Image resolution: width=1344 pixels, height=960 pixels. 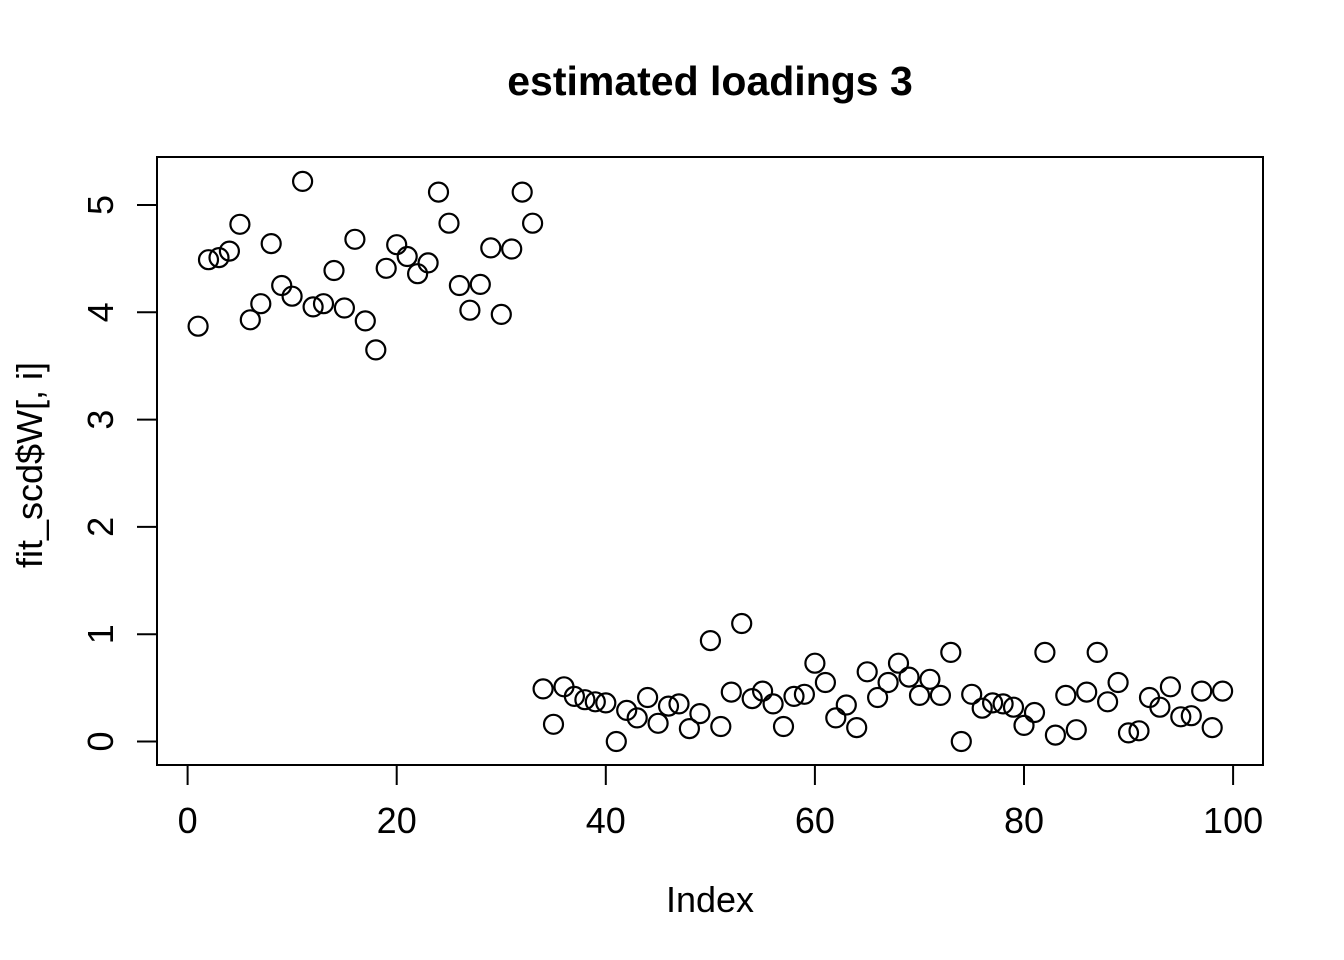 I want to click on x-axis-ticks: 0 20 40 60 80 100, so click(x=720, y=803).